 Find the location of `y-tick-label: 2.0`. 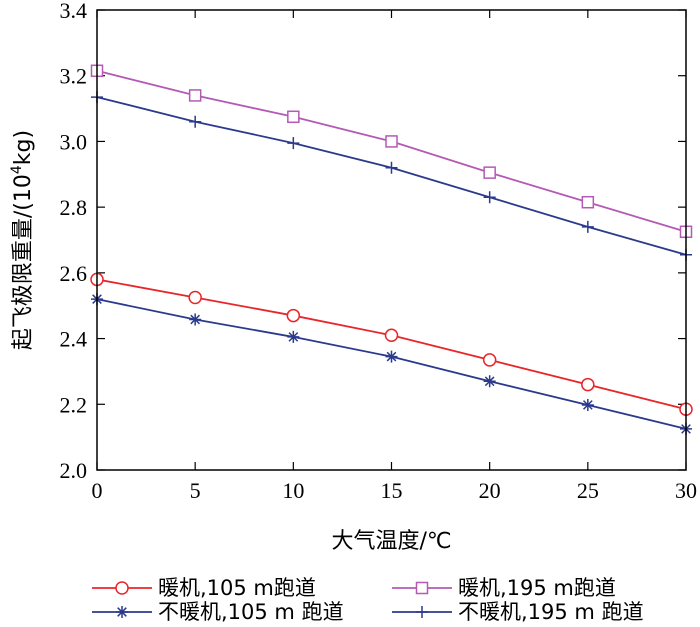

y-tick-label: 2.0 is located at coordinates (74, 470).